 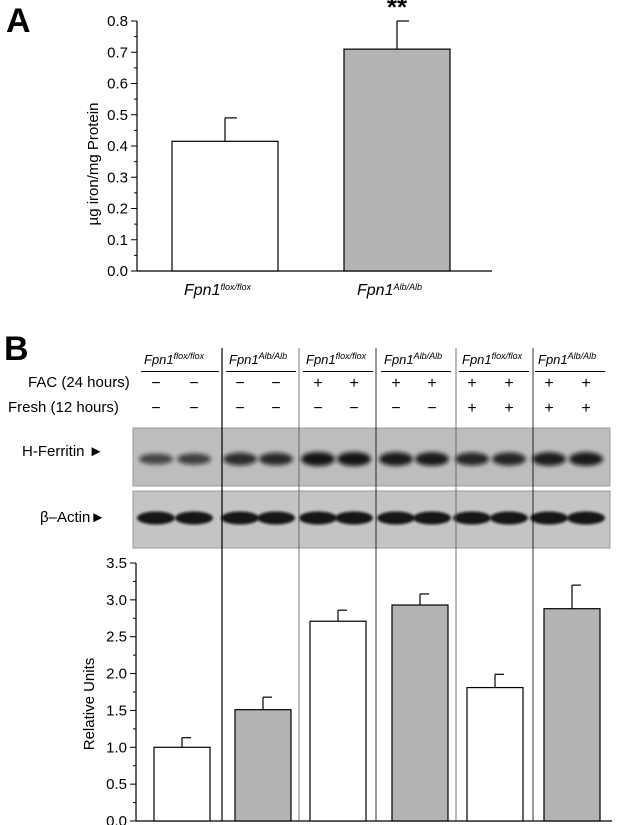 What do you see at coordinates (116, 637) in the screenshot?
I see `y-tick-label: 2.5` at bounding box center [116, 637].